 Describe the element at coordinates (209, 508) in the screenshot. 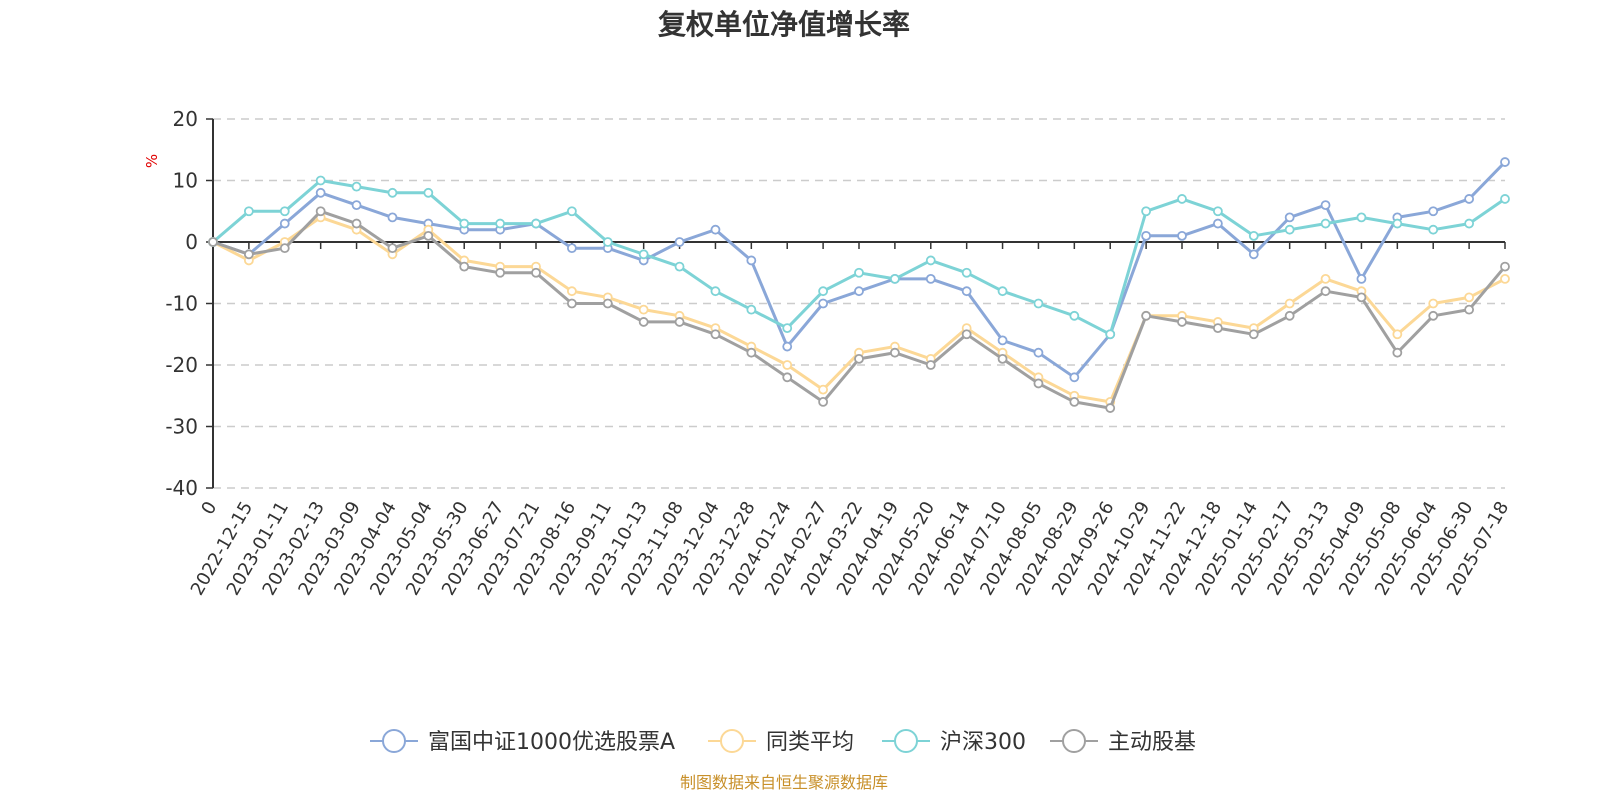

I see `x-tick-label: 0` at that location.